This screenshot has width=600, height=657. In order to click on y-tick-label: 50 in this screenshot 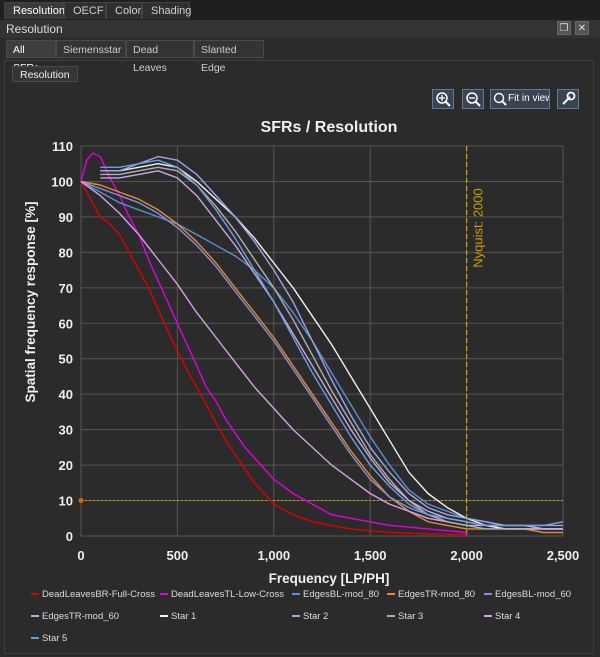, I will do `click(66, 359)`.